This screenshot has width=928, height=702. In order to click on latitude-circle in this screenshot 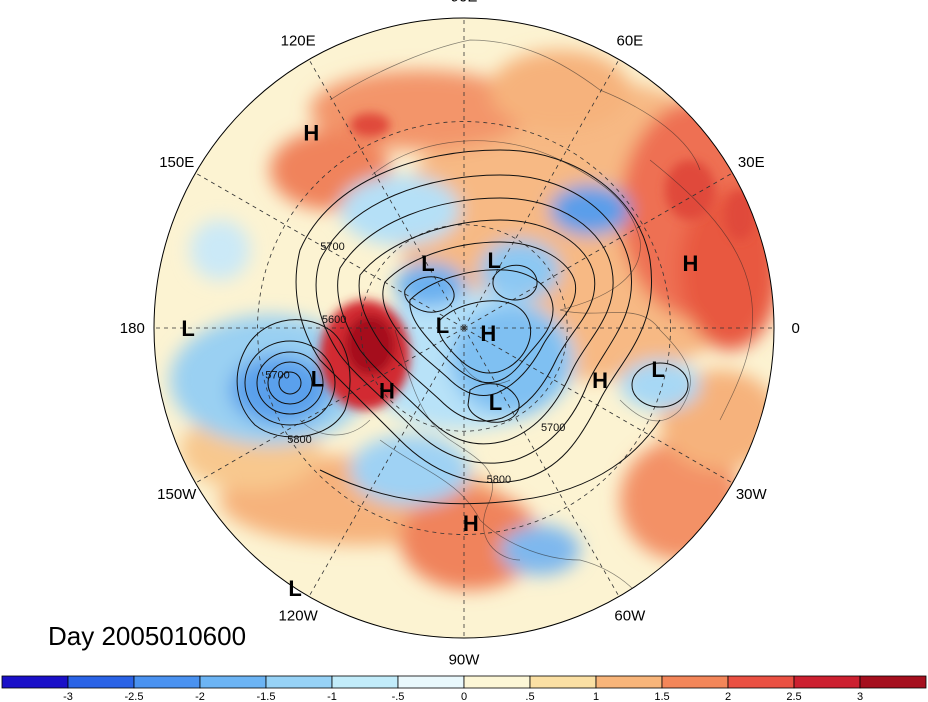, I will do `click(464, 328)`.